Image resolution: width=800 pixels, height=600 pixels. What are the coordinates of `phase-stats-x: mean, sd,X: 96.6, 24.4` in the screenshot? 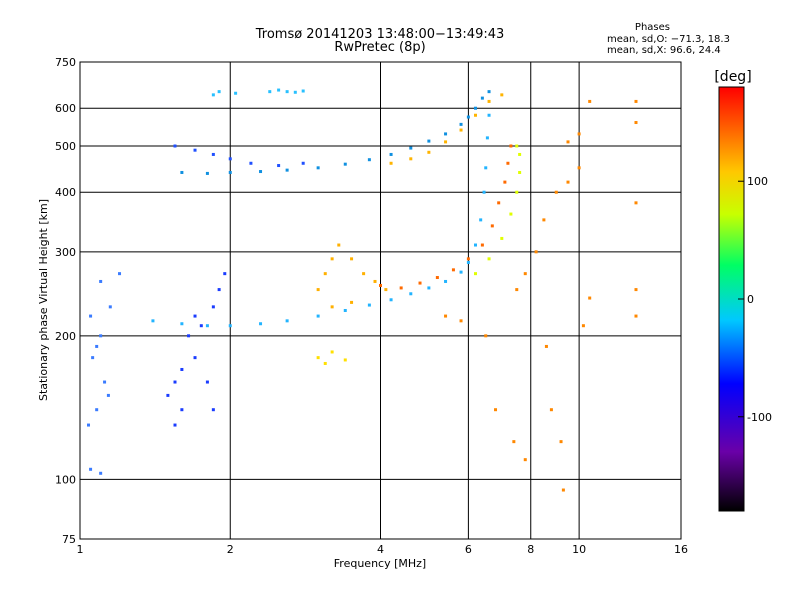 It's located at (664, 50).